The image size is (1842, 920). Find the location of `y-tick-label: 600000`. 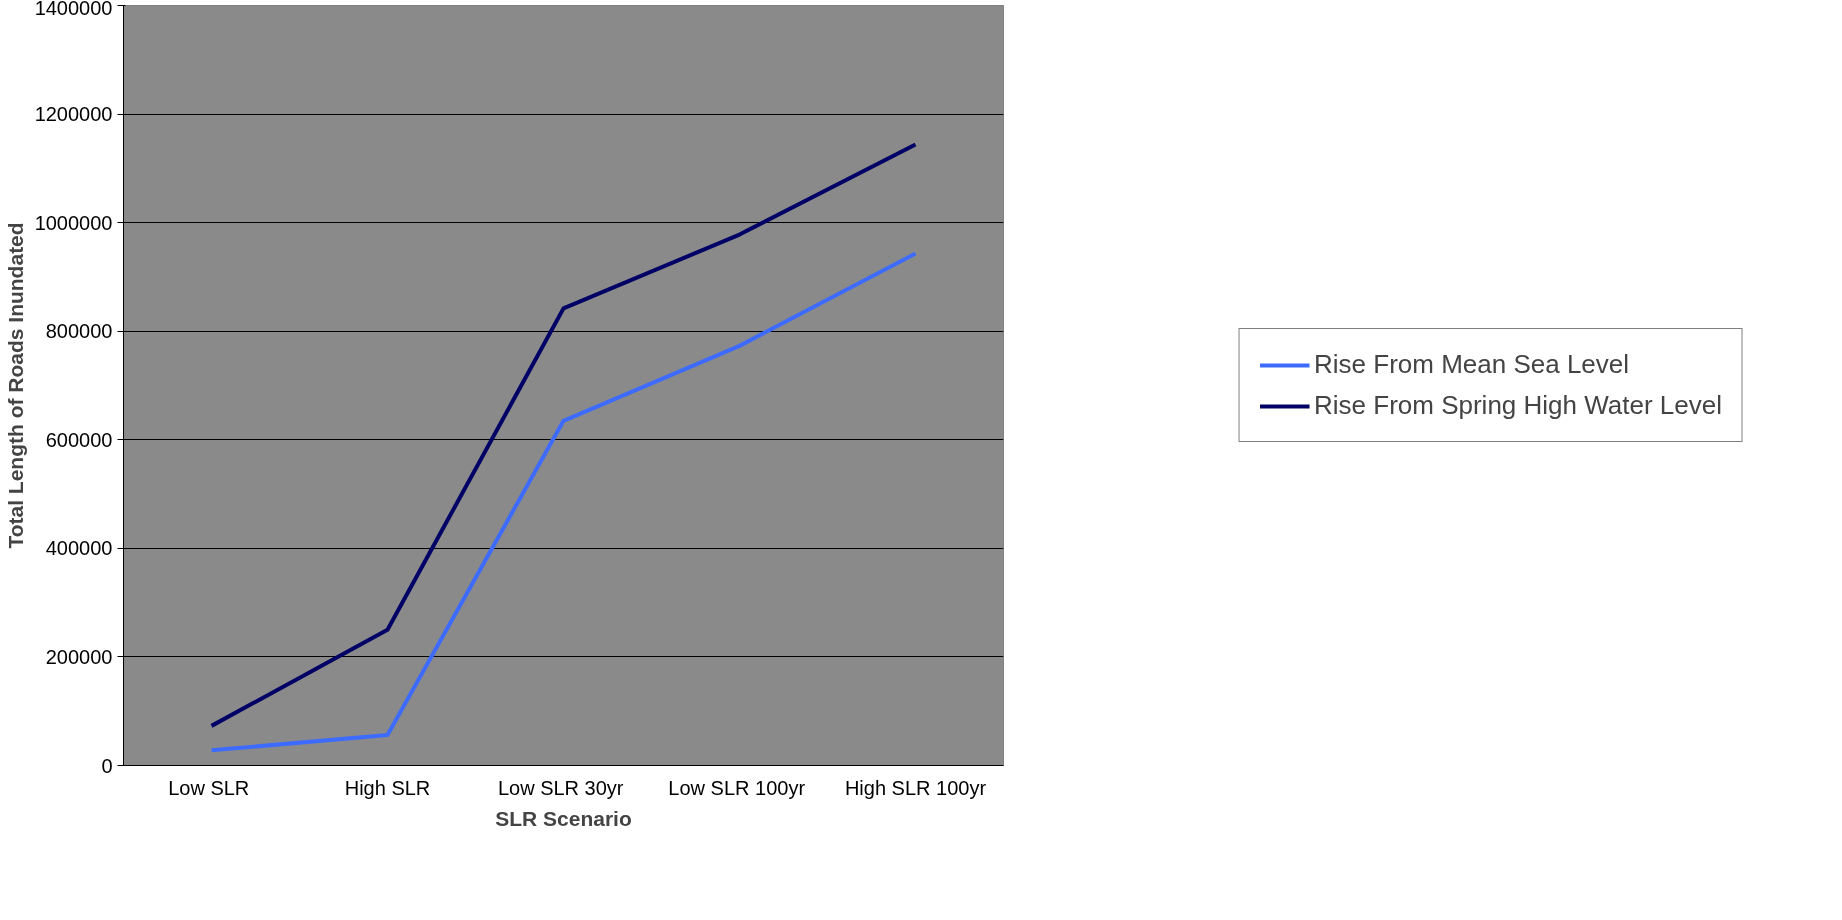

y-tick-label: 600000 is located at coordinates (79, 439).